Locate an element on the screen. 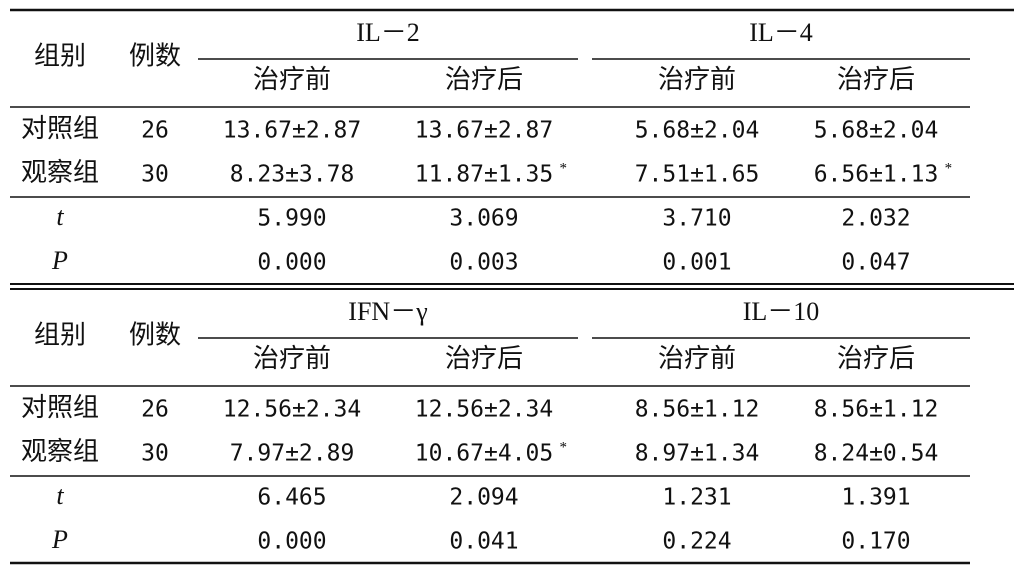 Image resolution: width=1024 pixels, height=576 pixels. indicator-name: IFN－γ is located at coordinates (387, 311).